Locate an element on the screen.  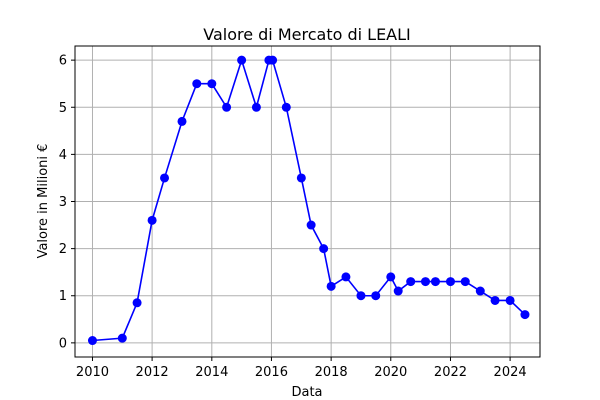
x-axis-ticks: 2010 2012 2014 2016 2018 2020 2022 2024 is located at coordinates (301, 368).